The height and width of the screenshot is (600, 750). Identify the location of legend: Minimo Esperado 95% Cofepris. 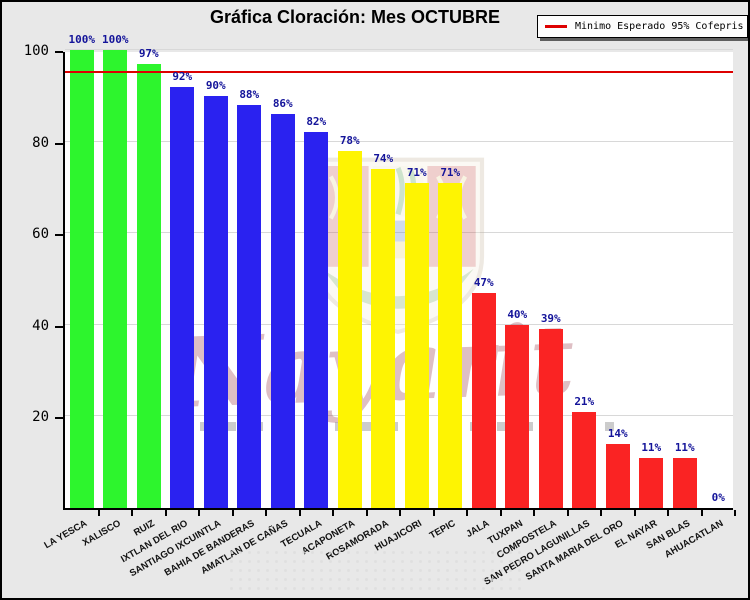
(642, 26).